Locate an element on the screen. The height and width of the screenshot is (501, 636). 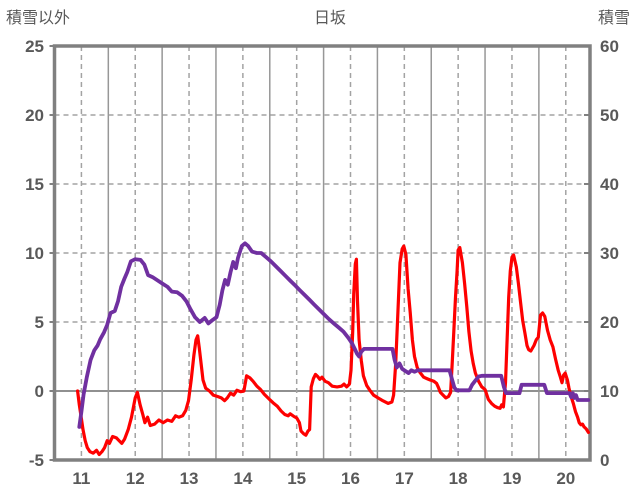
axis-tick-labels-x: 11 12 13 14 15 16 17 18 19 20 is located at coordinates (323, 478).